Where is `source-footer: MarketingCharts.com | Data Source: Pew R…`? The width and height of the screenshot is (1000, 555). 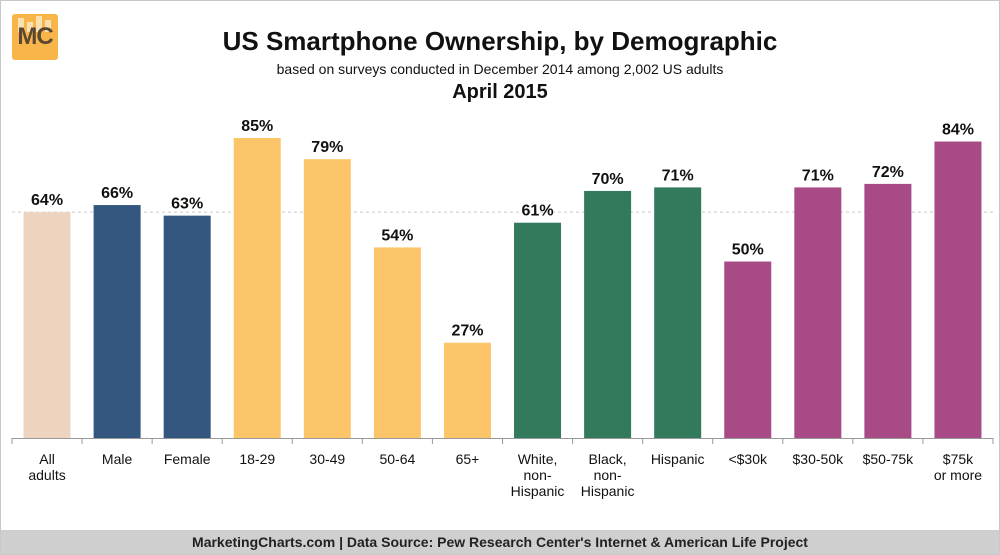 source-footer: MarketingCharts.com | Data Source: Pew R… is located at coordinates (500, 542).